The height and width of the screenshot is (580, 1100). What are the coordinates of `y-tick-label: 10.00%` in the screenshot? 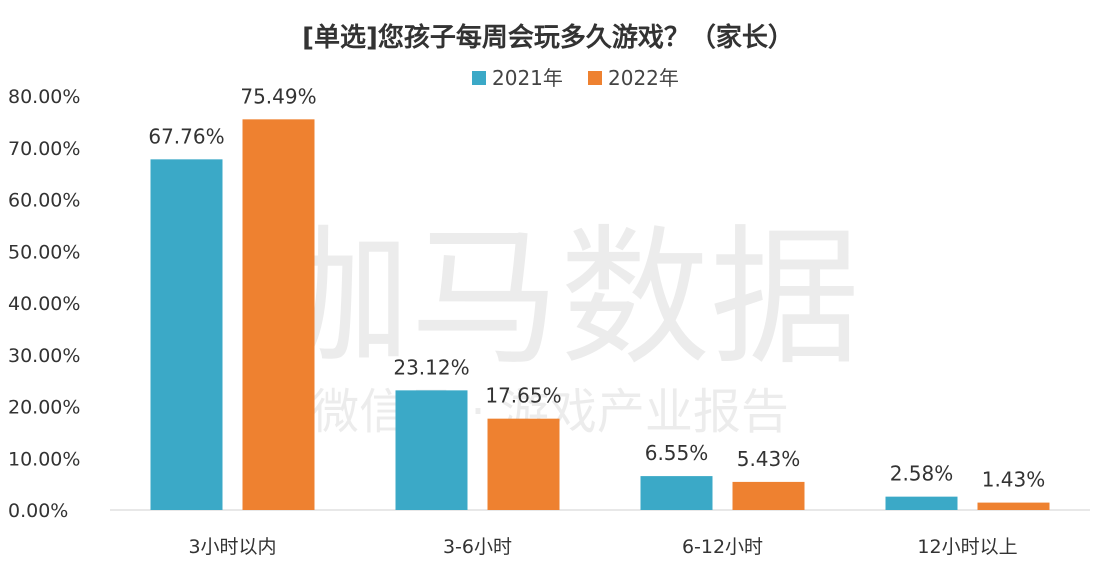 It's located at (44, 459).